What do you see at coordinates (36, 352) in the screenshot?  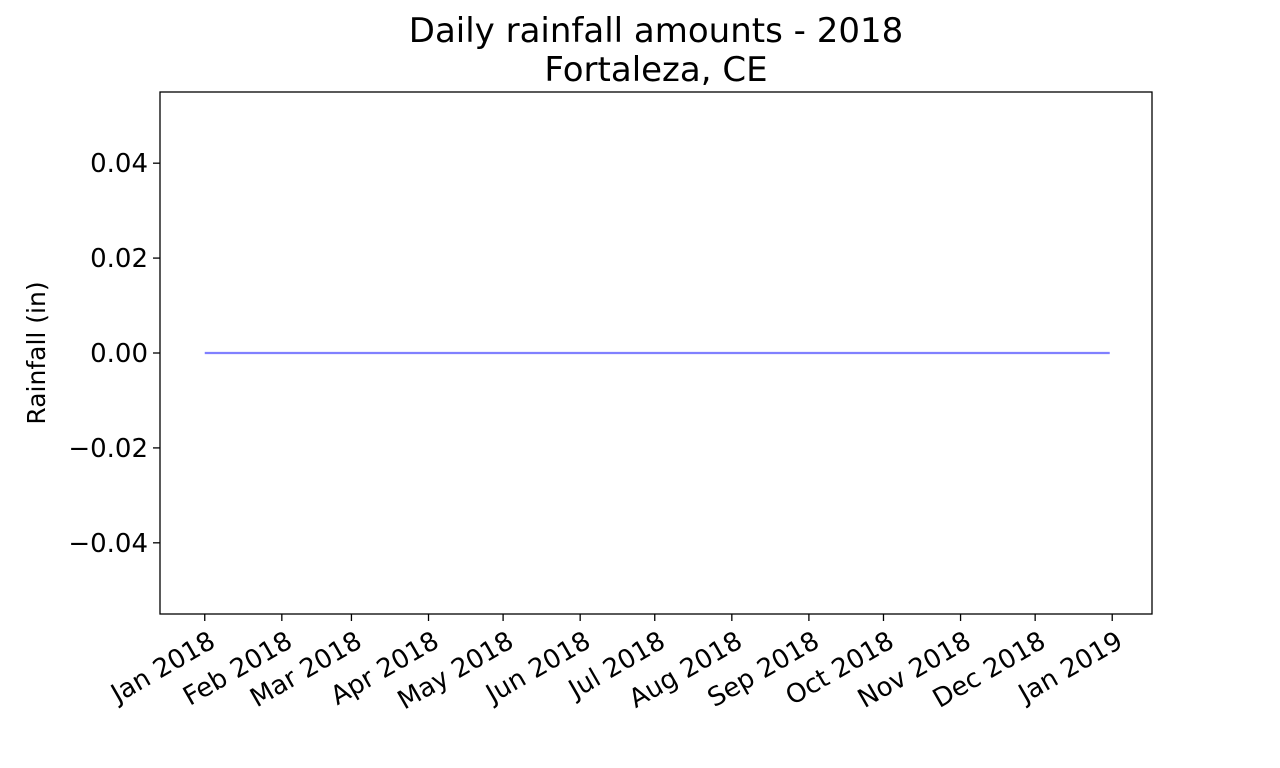 I see `y-axis-label: Rainfall (in)` at bounding box center [36, 352].